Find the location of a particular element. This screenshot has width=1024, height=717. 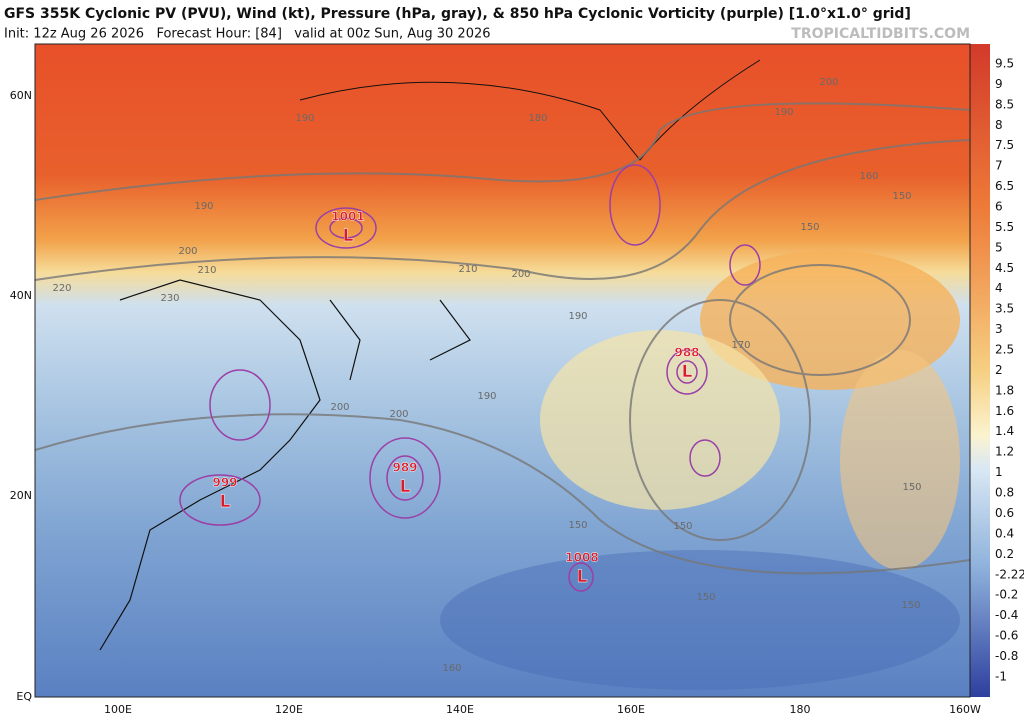

colorbar-label: 1 is located at coordinates (999, 472).